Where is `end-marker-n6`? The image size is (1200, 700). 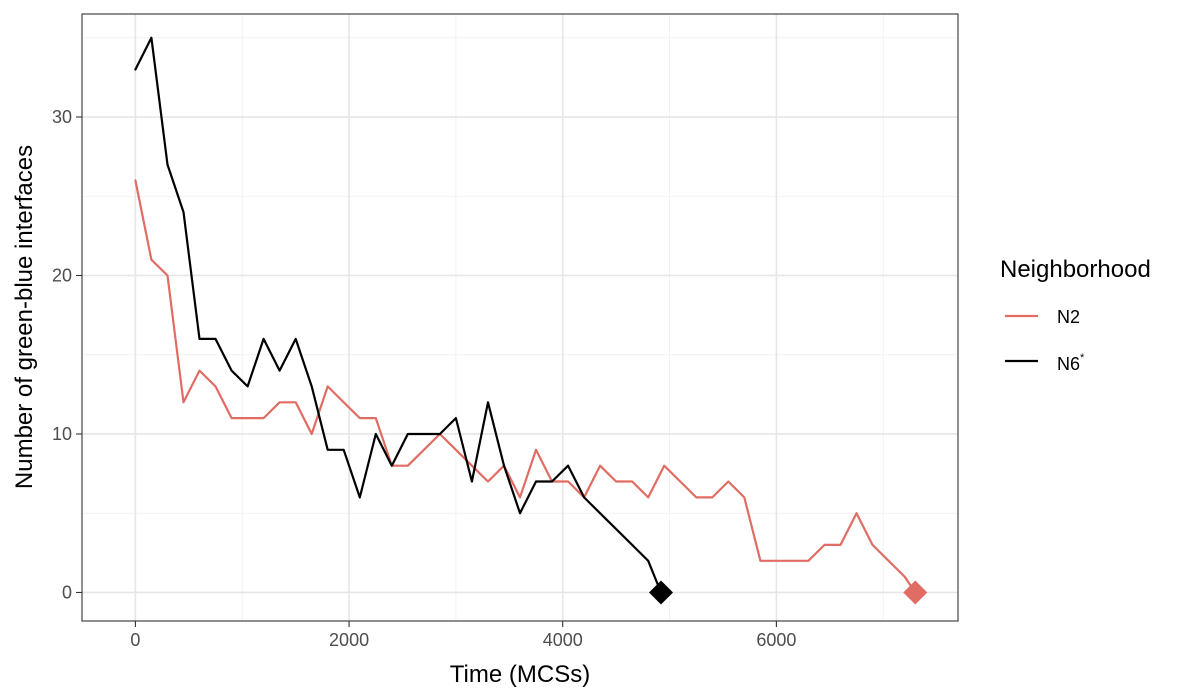
end-marker-n6 is located at coordinates (661, 592).